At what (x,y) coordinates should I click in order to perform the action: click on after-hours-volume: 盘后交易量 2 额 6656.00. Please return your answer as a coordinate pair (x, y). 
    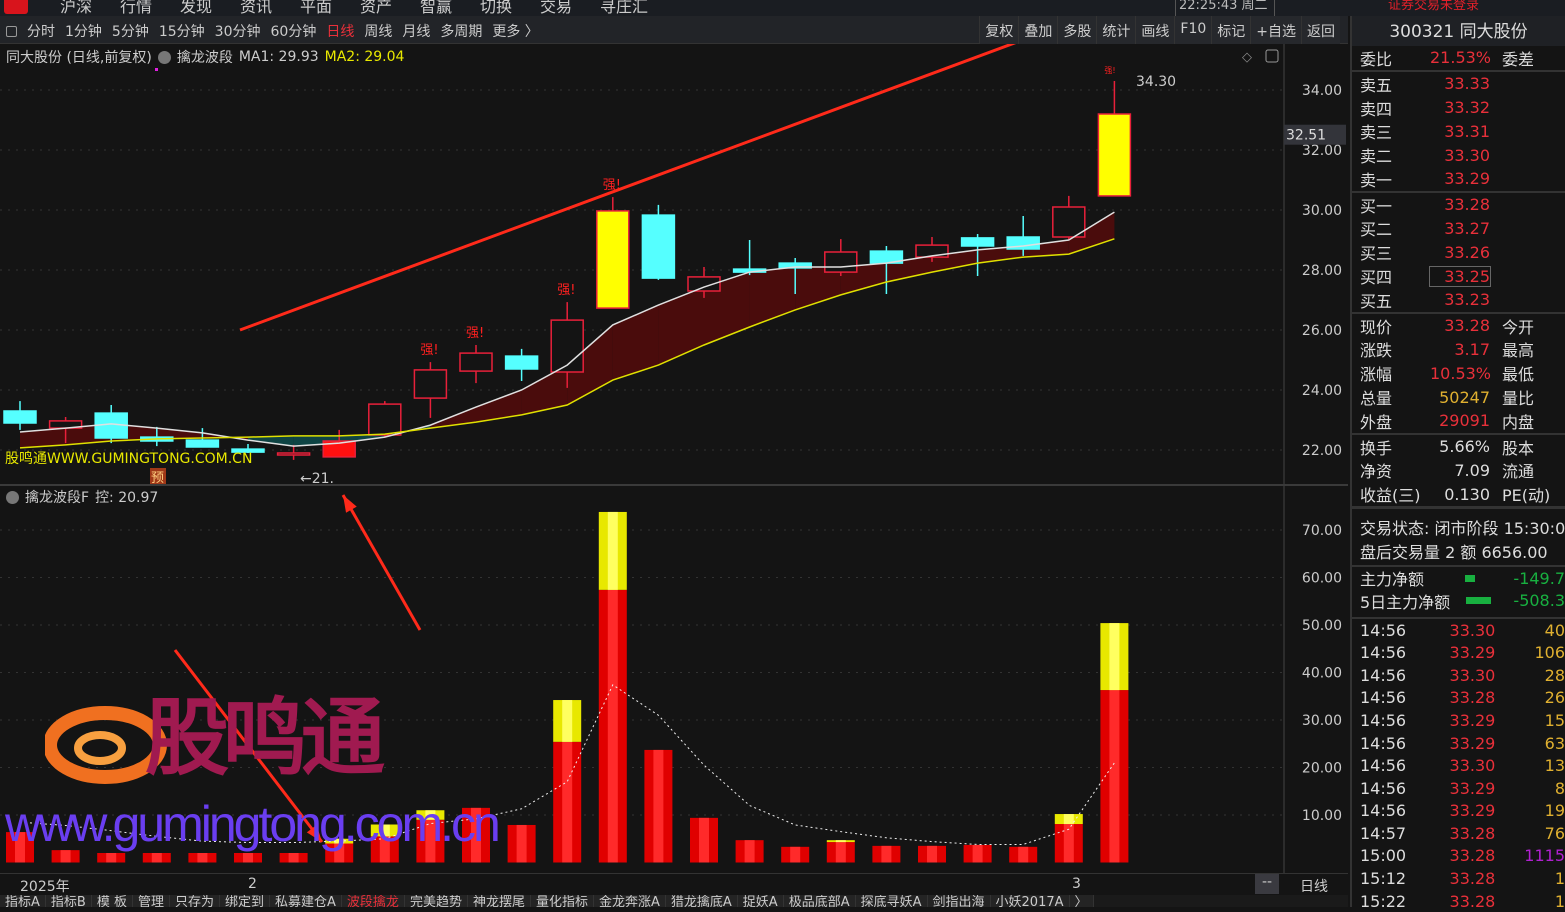
    Looking at the image, I should click on (1454, 553).